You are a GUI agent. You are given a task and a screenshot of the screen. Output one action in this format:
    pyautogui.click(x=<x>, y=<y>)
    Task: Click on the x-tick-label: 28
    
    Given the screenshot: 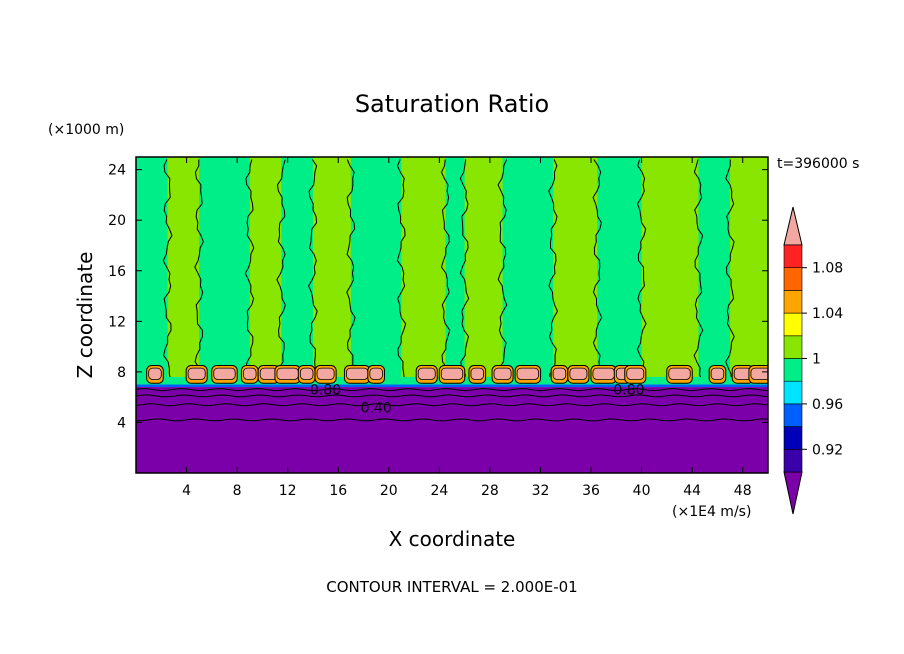 What is the action you would take?
    pyautogui.click(x=490, y=491)
    